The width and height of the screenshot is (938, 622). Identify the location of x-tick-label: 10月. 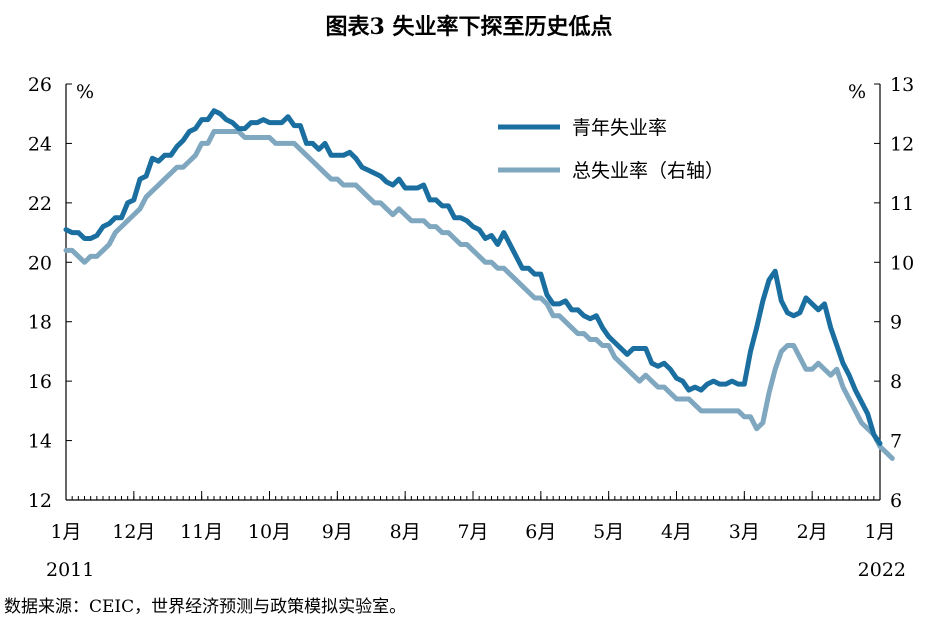
(269, 532).